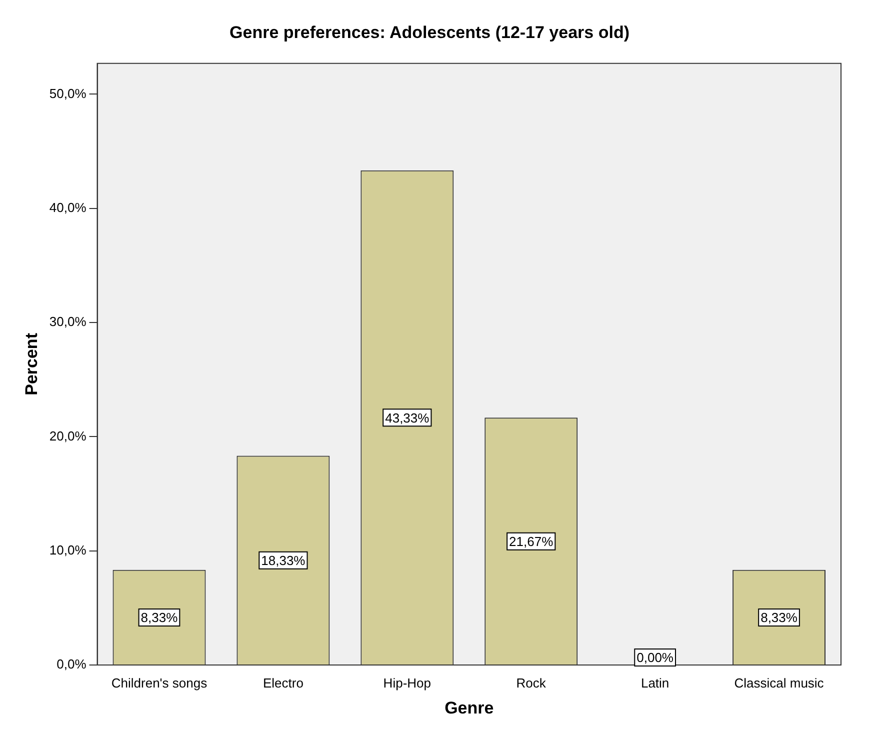 The height and width of the screenshot is (736, 869). I want to click on y-axis-title: Percent, so click(31, 364).